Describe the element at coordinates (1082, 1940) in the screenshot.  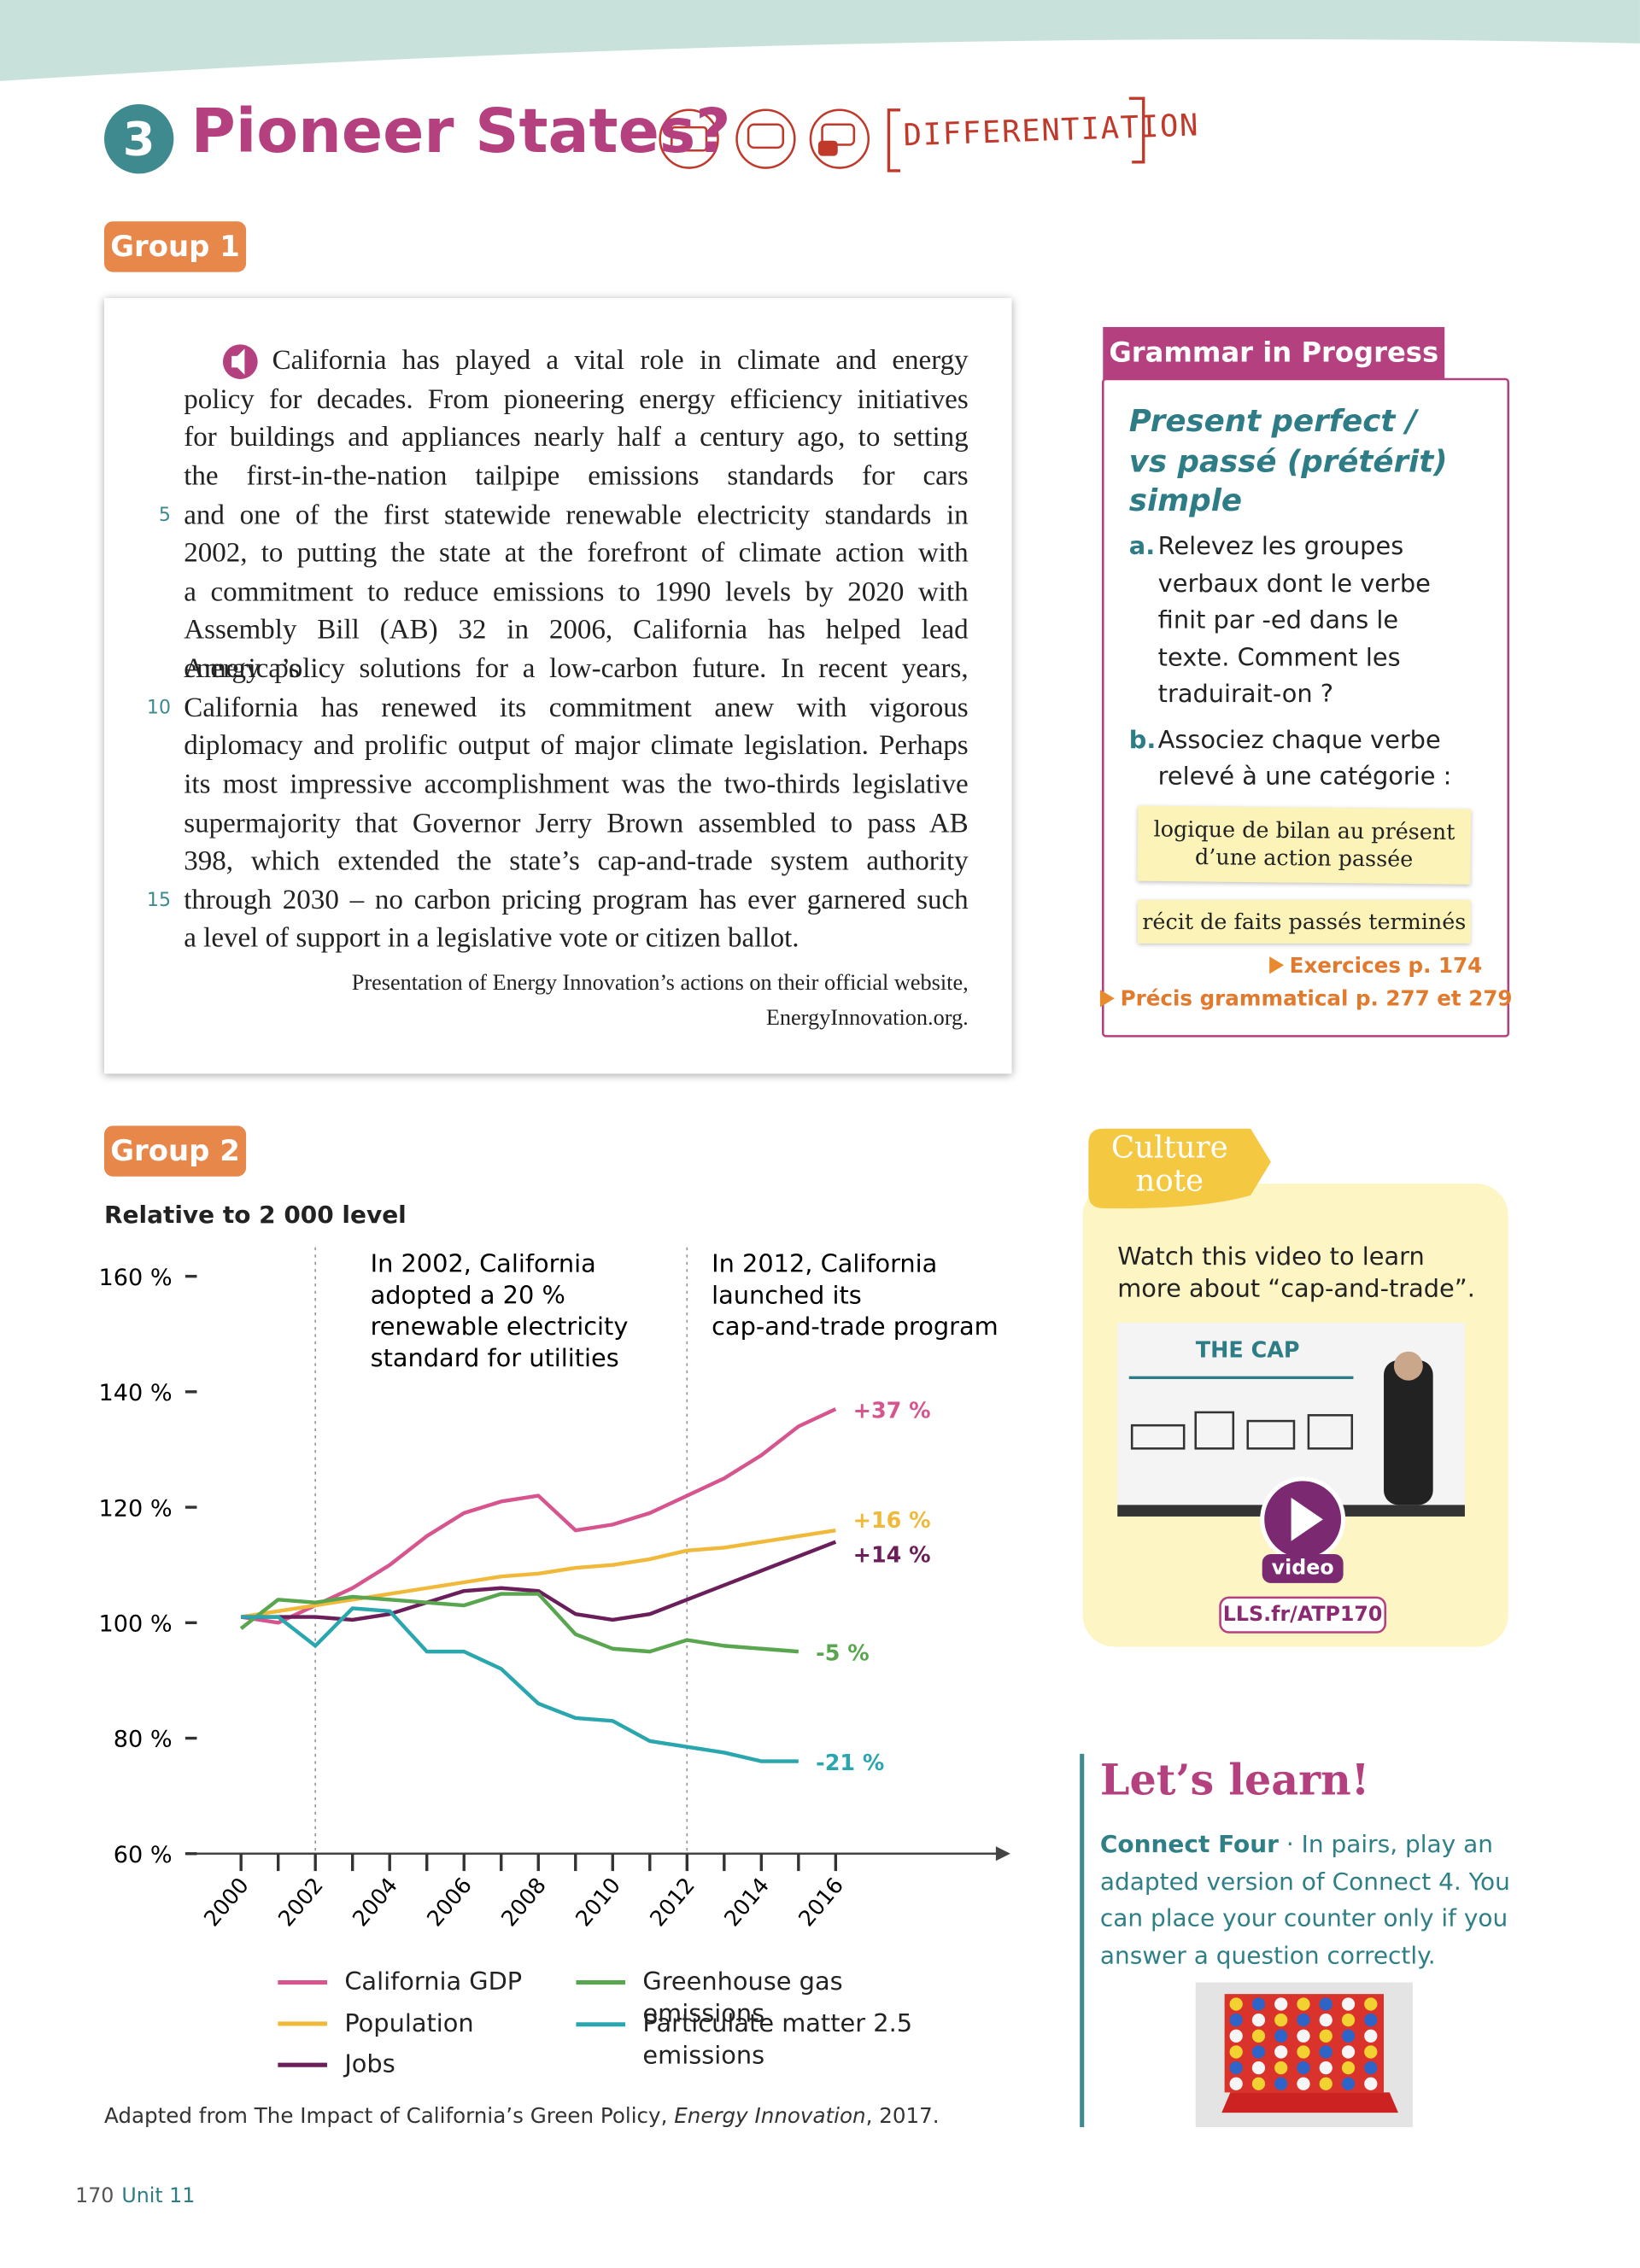
I see `learn-rule` at that location.